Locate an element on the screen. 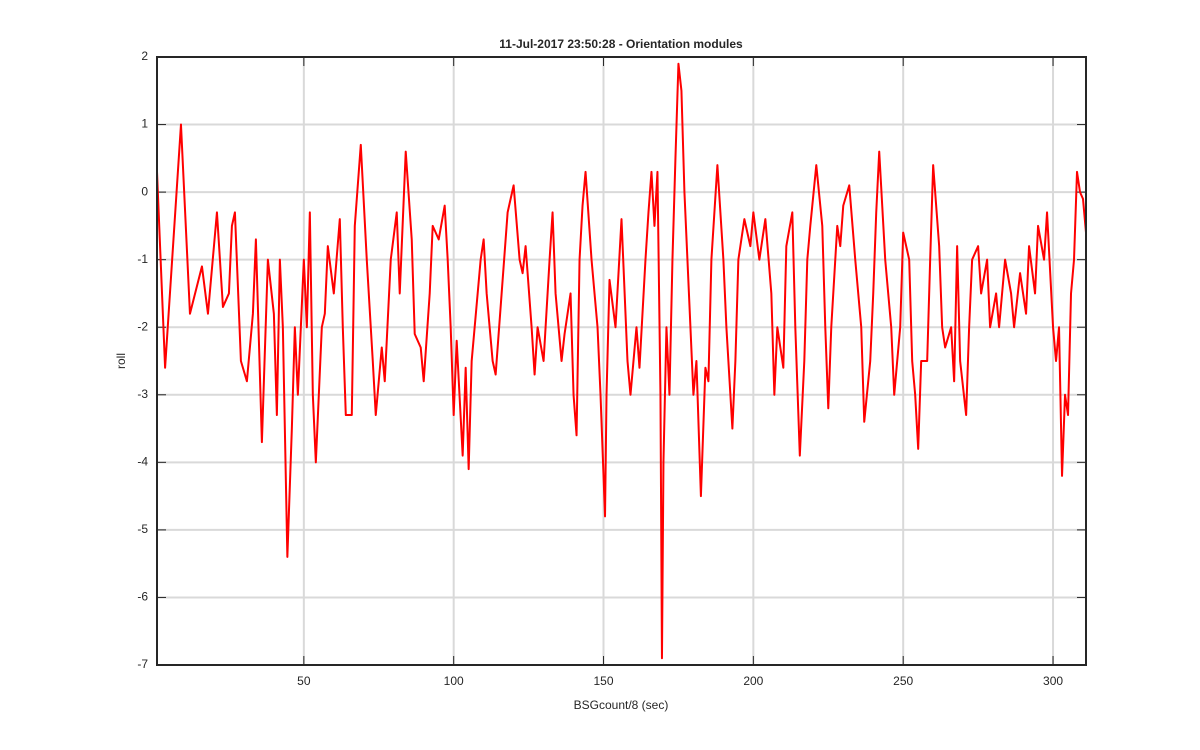  y-axis-label: roll is located at coordinates (121, 361).